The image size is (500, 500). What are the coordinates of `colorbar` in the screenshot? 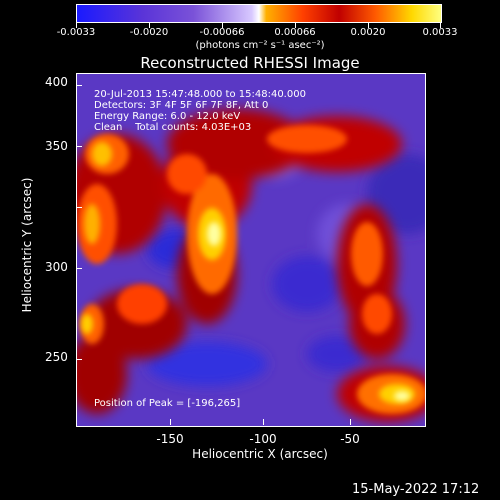 It's located at (259, 13).